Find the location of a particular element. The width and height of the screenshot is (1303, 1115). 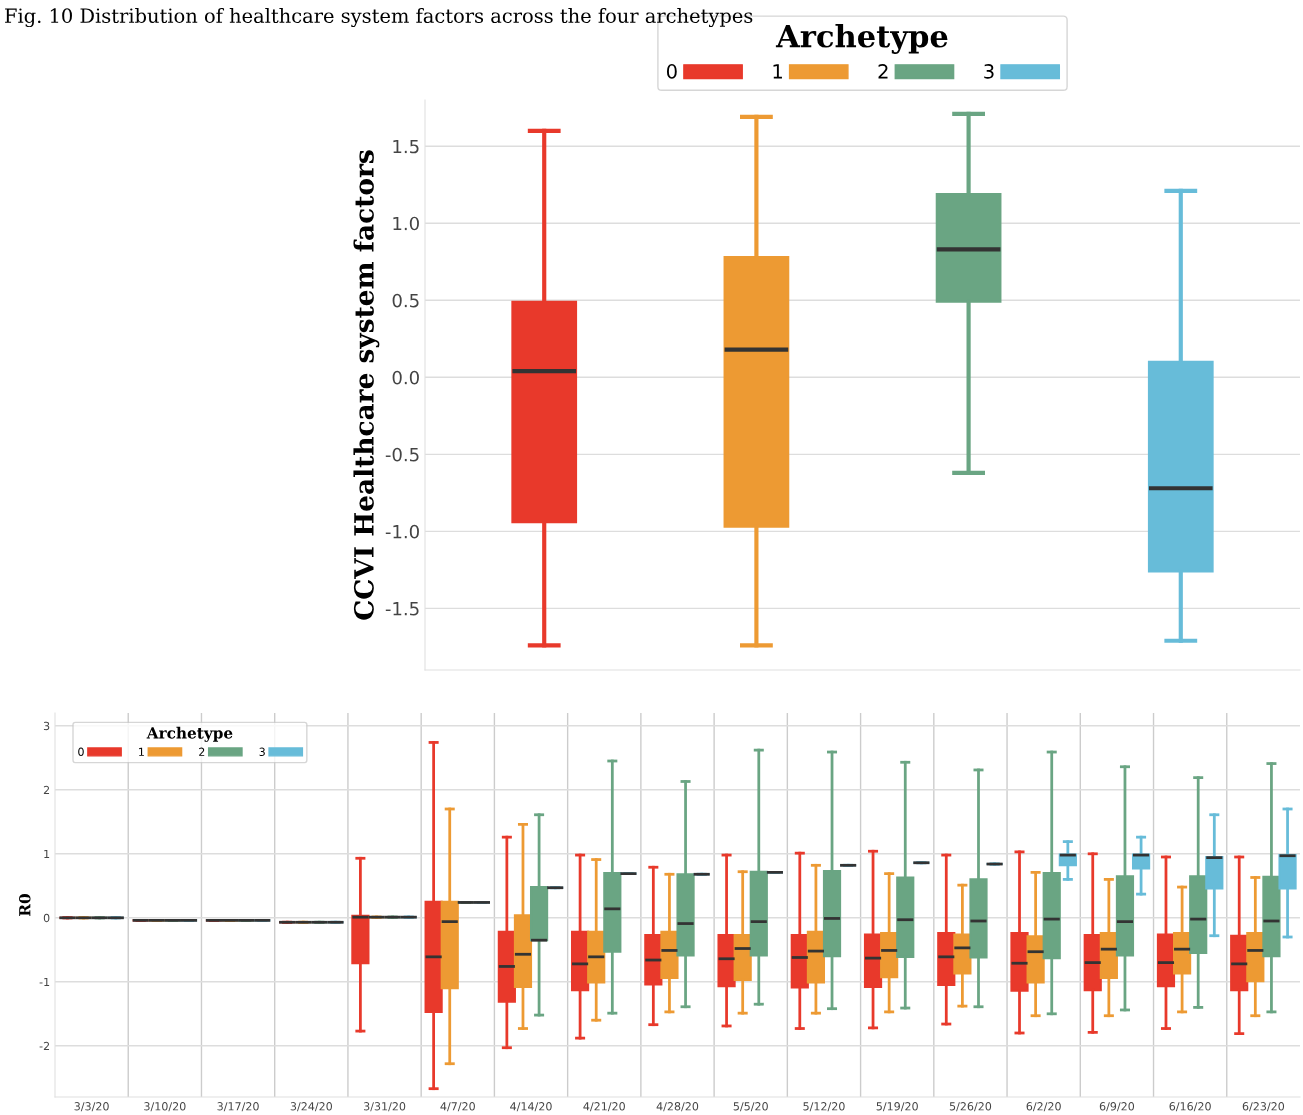

y-tick-label: -1 is located at coordinates (44, 982).